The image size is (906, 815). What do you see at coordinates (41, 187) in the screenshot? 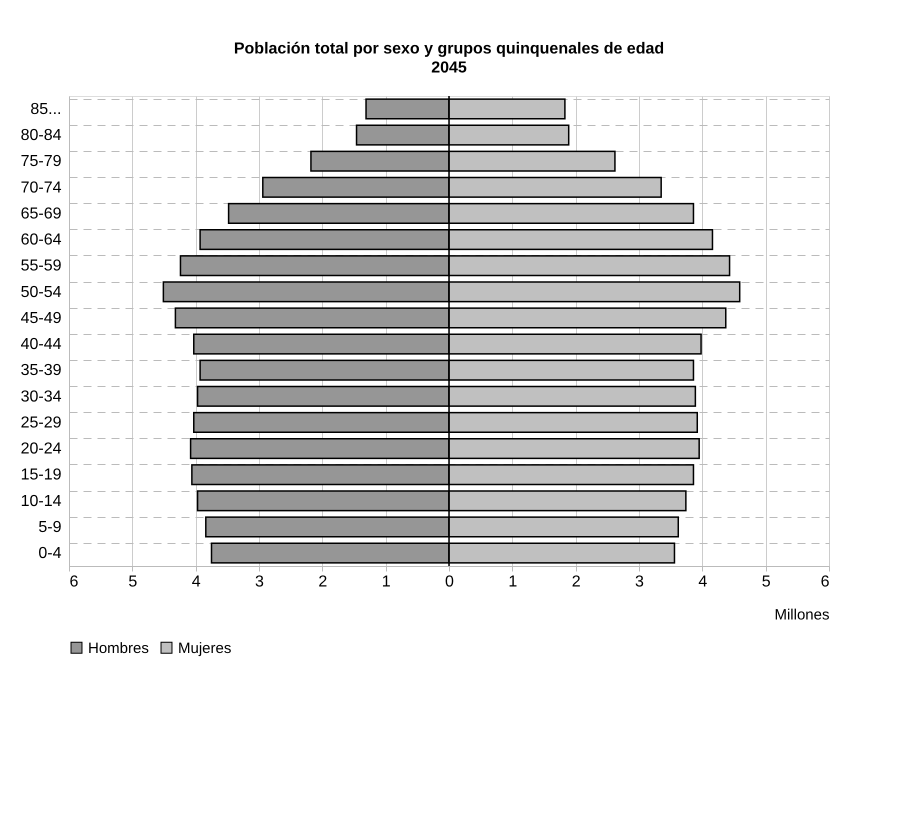
I see `y-tick-label: 70-74` at bounding box center [41, 187].